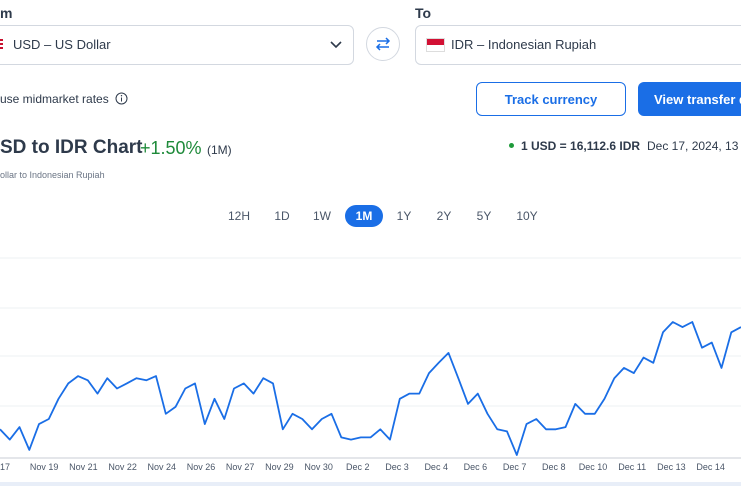 This screenshot has width=741, height=486. I want to click on swap-icon, so click(383, 44).